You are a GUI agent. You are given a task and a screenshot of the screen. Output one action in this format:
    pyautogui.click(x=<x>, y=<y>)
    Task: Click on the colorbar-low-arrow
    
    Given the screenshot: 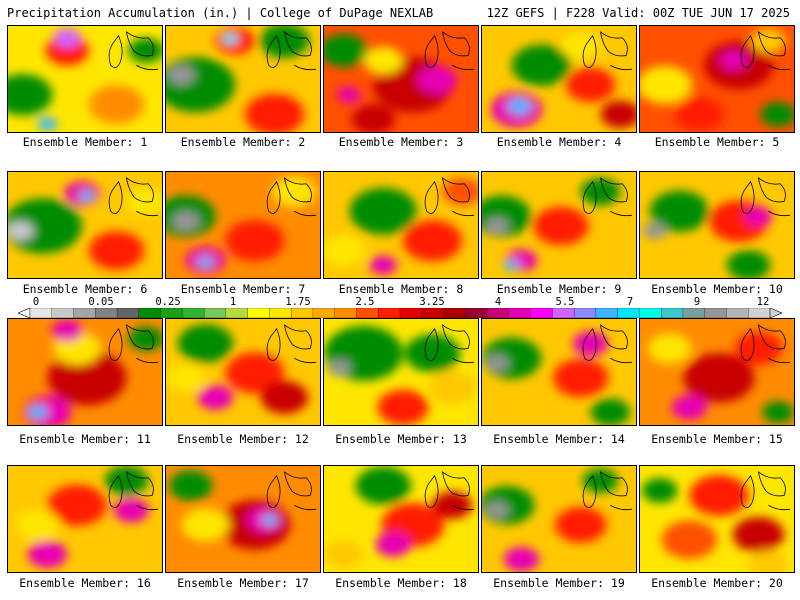 What is the action you would take?
    pyautogui.click(x=24, y=313)
    